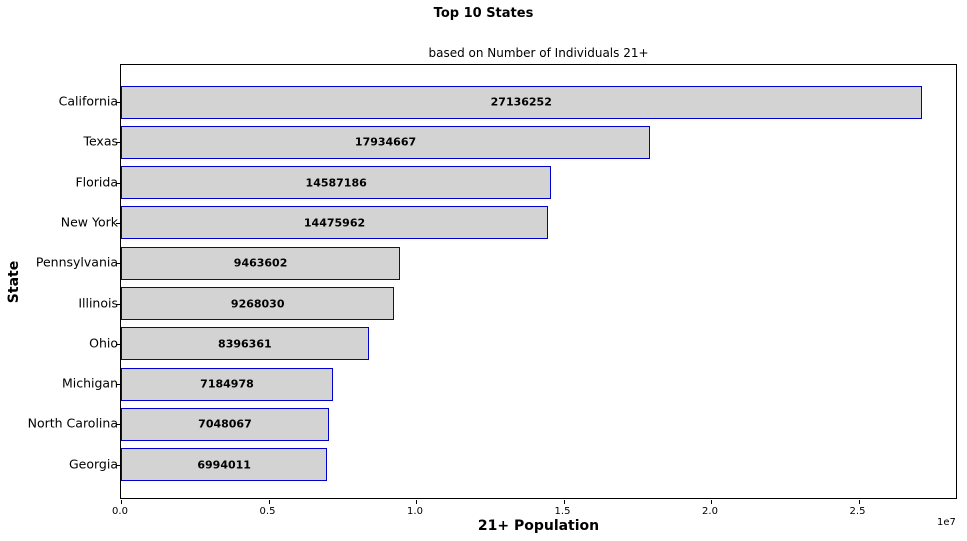 The width and height of the screenshot is (967, 541). Describe the element at coordinates (88, 101) in the screenshot. I see `y-tick-label: California` at that location.